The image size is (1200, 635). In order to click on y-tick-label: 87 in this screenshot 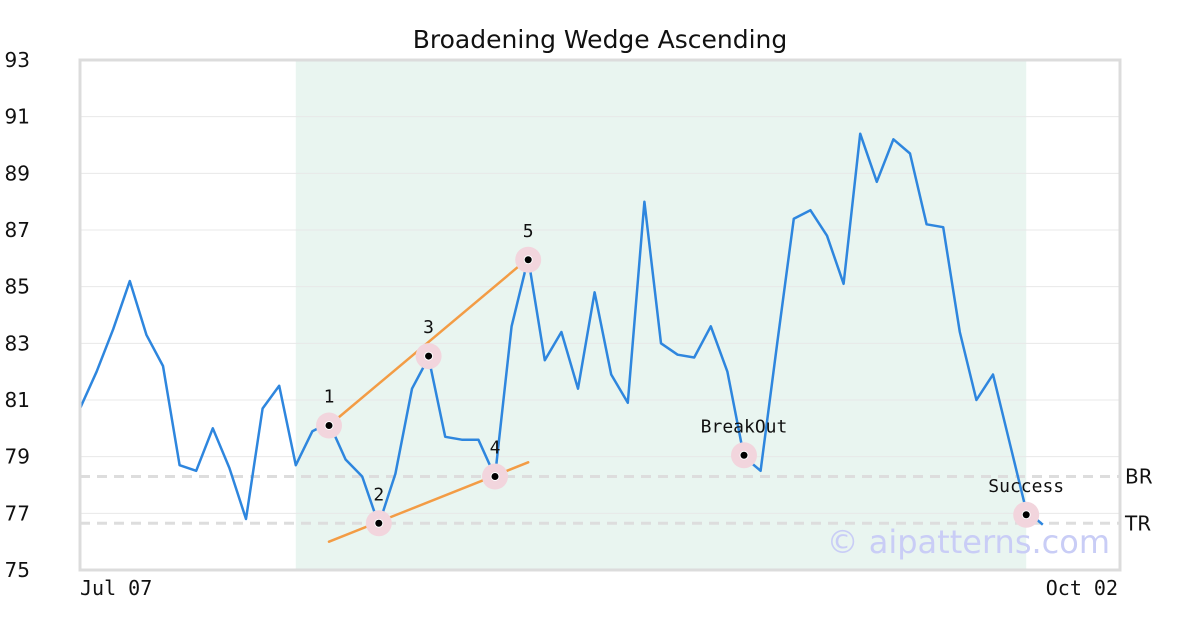, I will do `click(17, 230)`.